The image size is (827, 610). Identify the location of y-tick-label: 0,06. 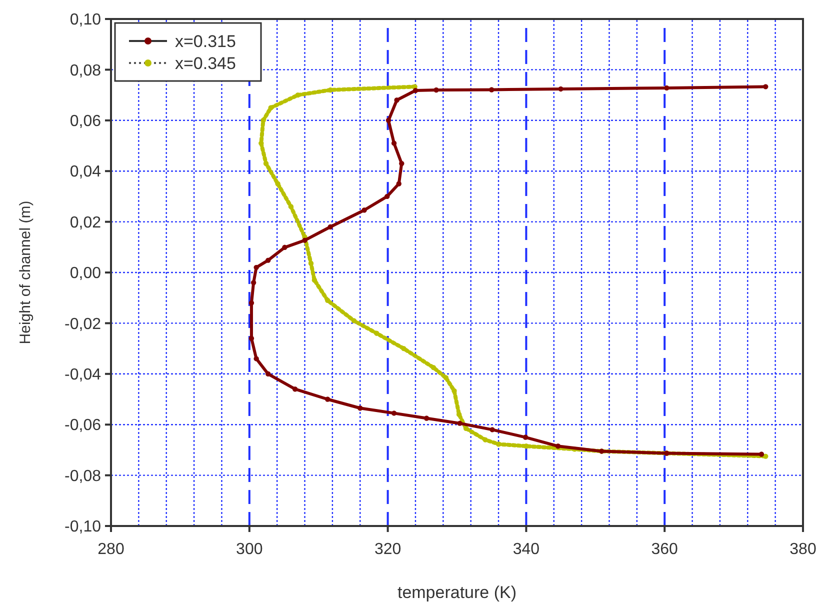
(86, 121).